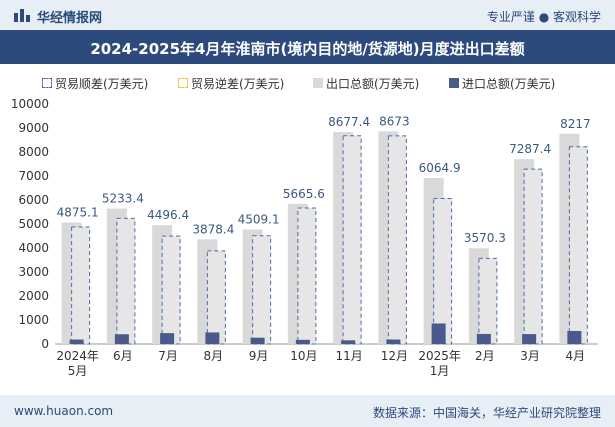  I want to click on data-label: 7287.4, so click(530, 149).